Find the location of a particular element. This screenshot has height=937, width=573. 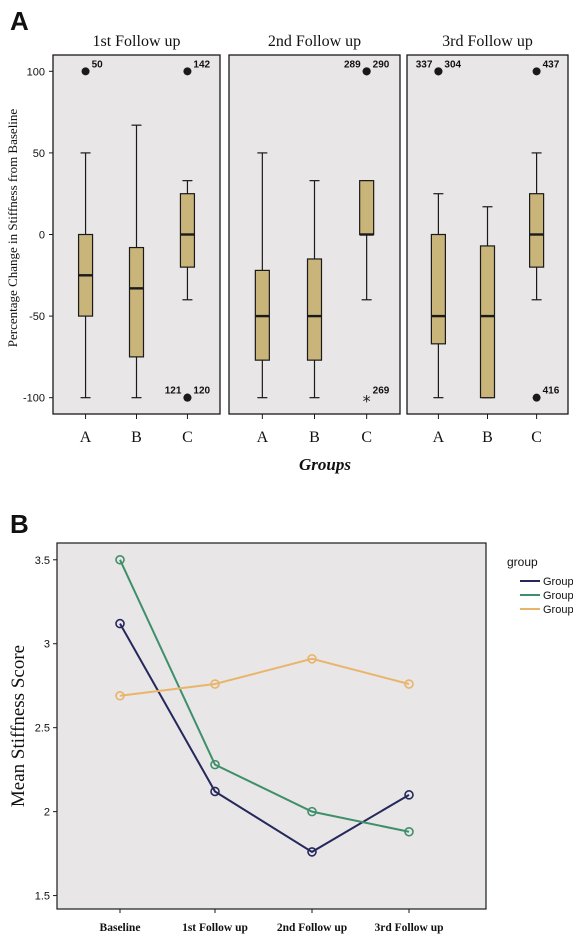

panel-label-b: B is located at coordinates (19, 524).